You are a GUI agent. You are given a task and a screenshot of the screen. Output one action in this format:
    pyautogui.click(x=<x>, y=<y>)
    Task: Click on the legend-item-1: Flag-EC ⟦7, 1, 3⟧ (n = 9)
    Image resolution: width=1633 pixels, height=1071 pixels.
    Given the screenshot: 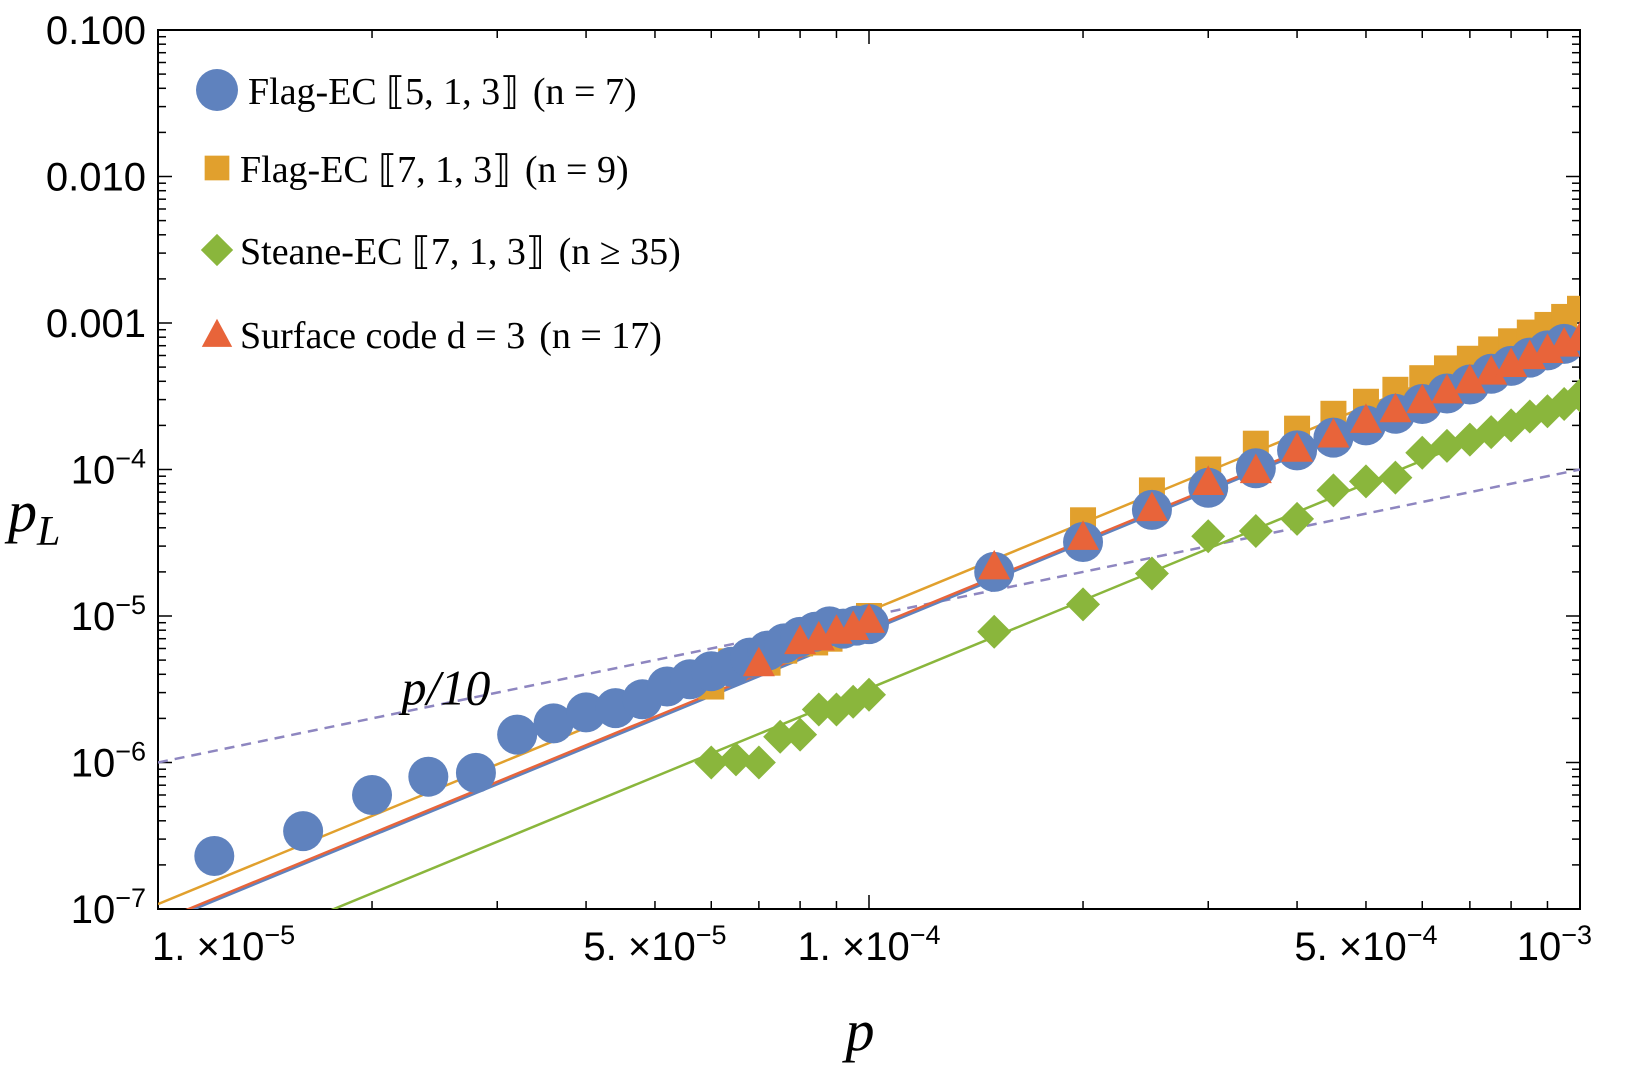 What is the action you would take?
    pyautogui.click(x=416, y=170)
    